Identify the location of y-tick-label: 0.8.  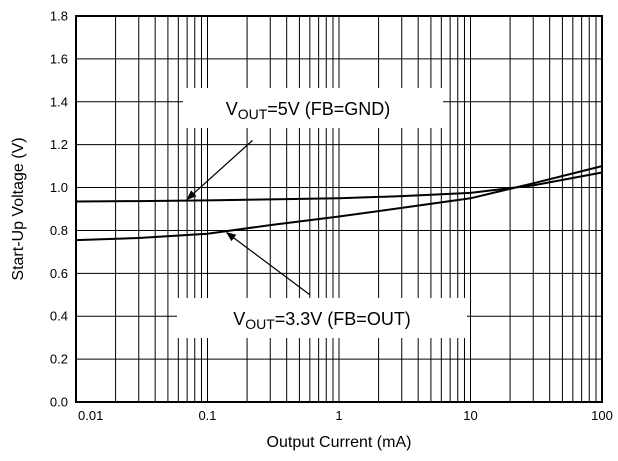
(59, 230).